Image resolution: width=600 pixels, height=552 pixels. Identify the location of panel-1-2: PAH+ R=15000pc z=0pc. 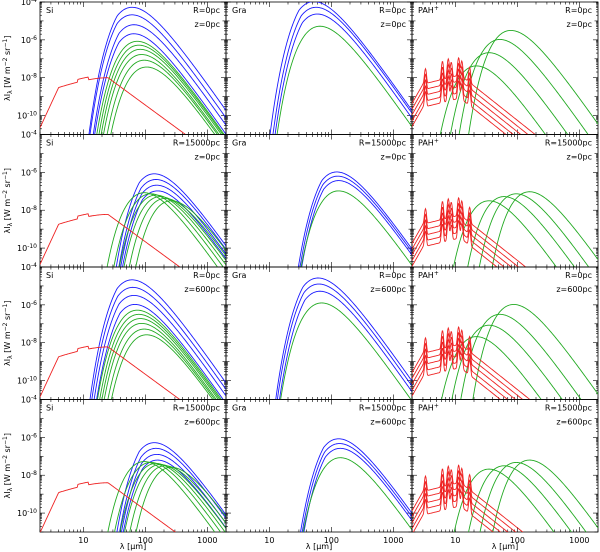
(505, 201).